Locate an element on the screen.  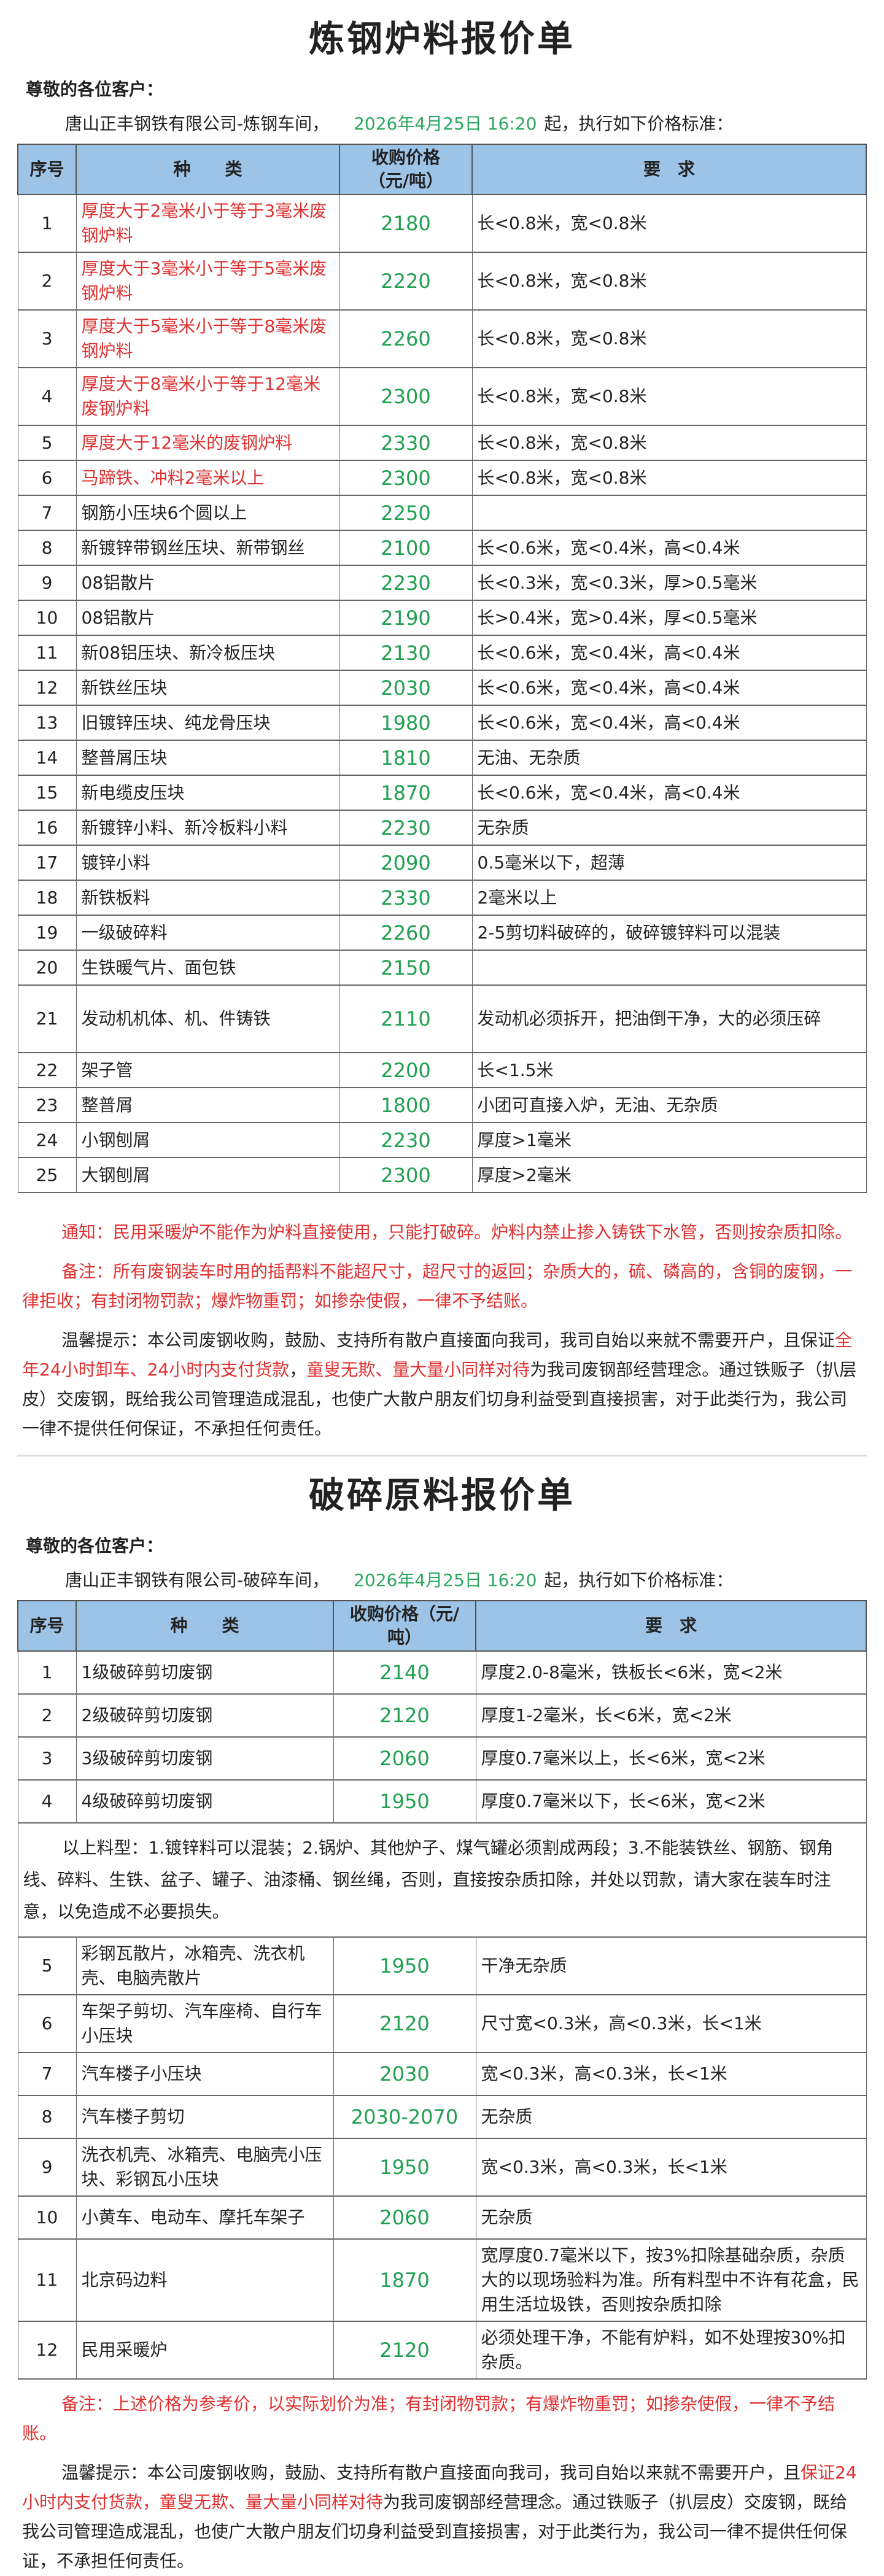
row-number: 22 is located at coordinates (47, 1070).